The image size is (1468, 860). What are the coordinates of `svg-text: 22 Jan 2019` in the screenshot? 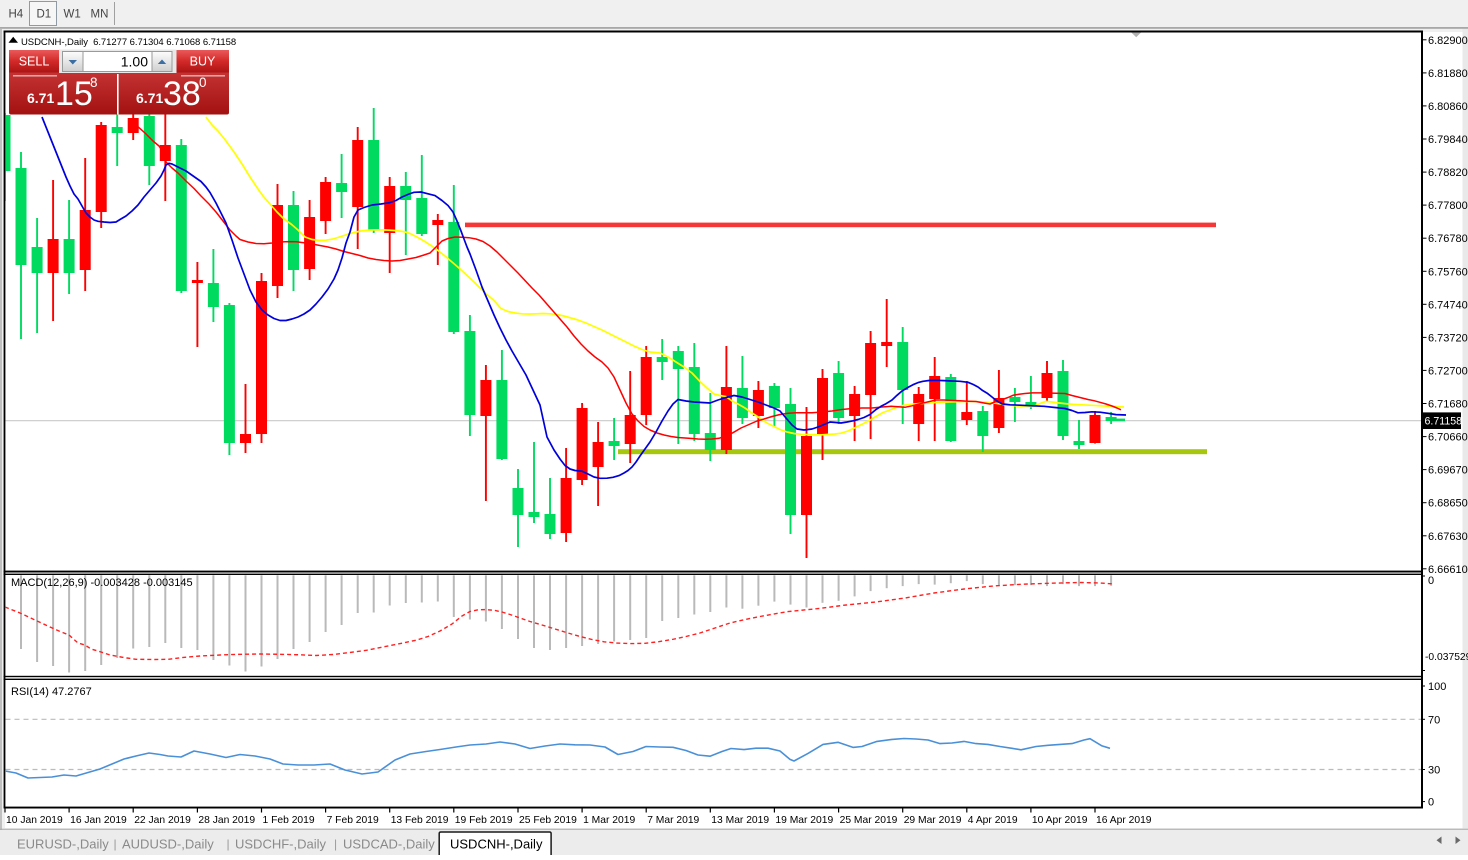 It's located at (162, 820).